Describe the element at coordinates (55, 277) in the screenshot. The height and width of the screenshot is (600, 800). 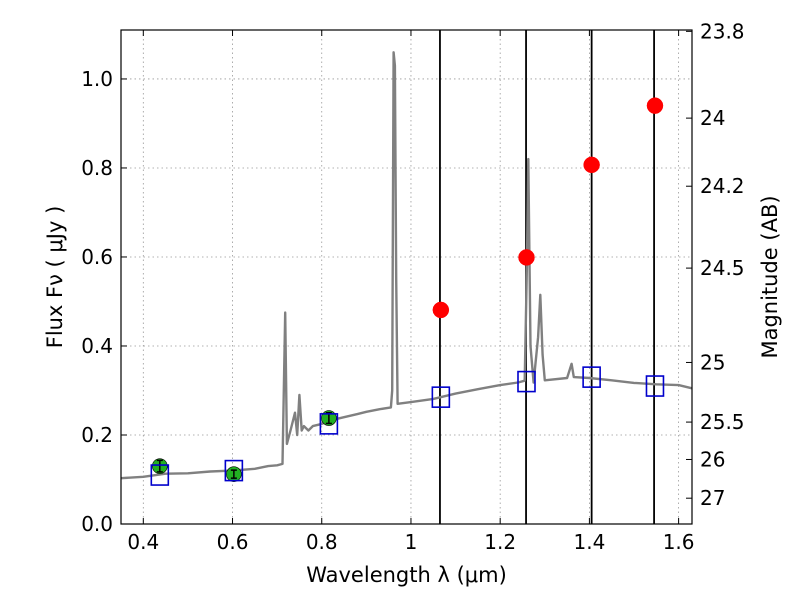
I see `y-axis-label: Flux Fν ( μJy )` at that location.